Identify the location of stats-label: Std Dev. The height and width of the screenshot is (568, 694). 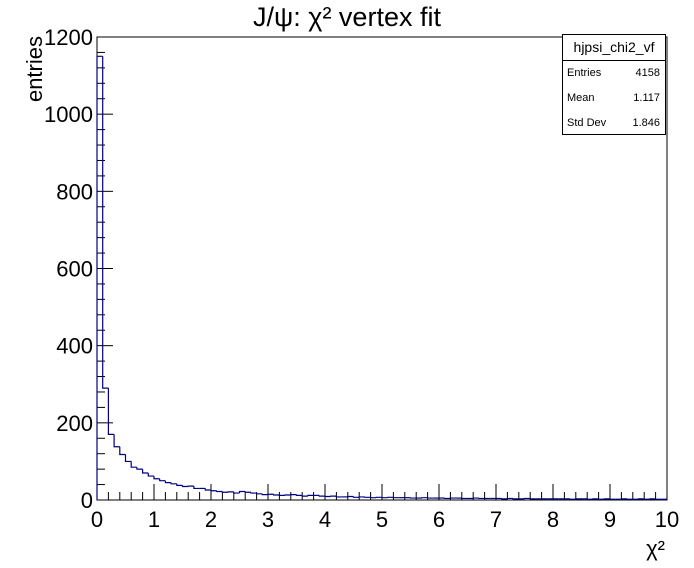
(587, 123).